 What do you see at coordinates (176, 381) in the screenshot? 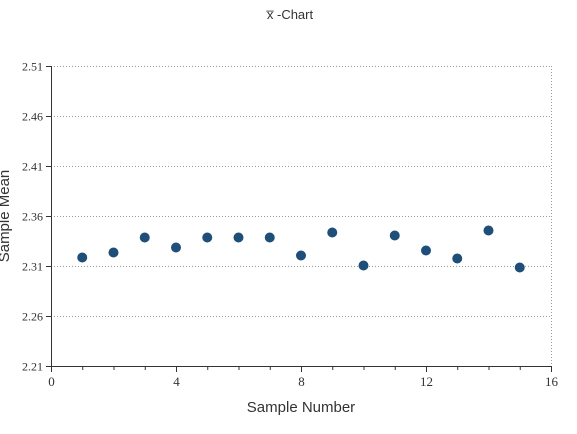
I see `x-tick-label: 4` at bounding box center [176, 381].